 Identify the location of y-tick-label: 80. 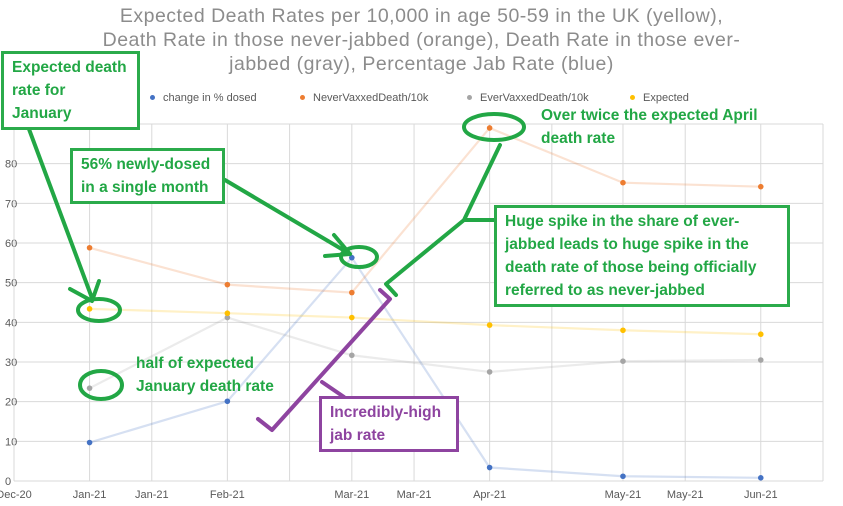
(11, 165).